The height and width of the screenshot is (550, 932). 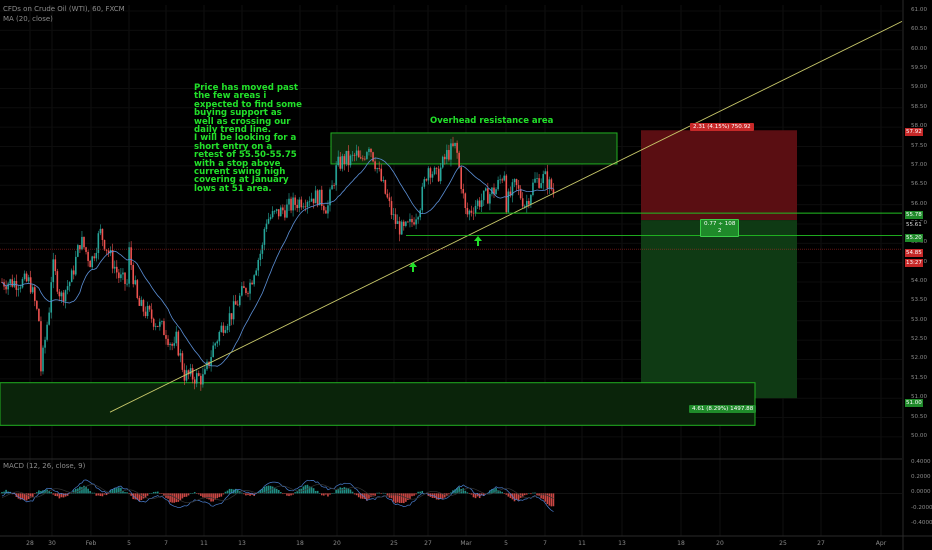 What do you see at coordinates (413, 267) in the screenshot?
I see `buy-arrow-icon` at bounding box center [413, 267].